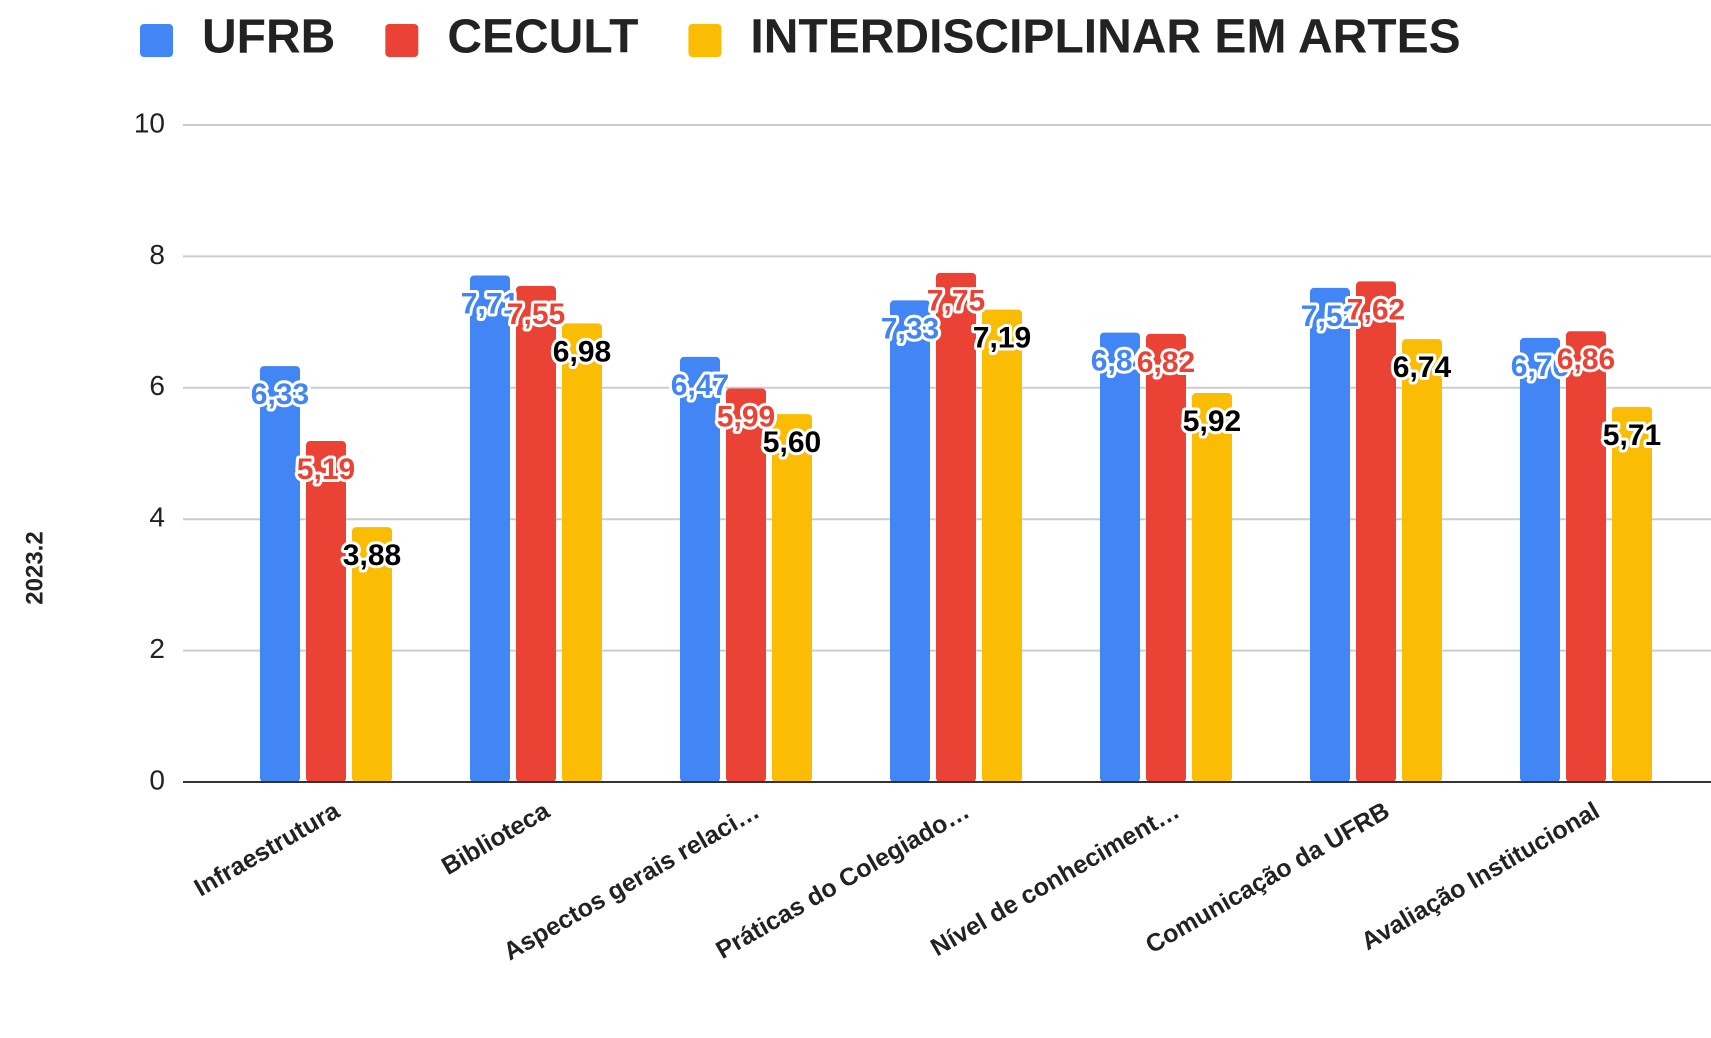 This screenshot has width=1711, height=1038. What do you see at coordinates (1586, 359) in the screenshot?
I see `data-label: 6,86` at bounding box center [1586, 359].